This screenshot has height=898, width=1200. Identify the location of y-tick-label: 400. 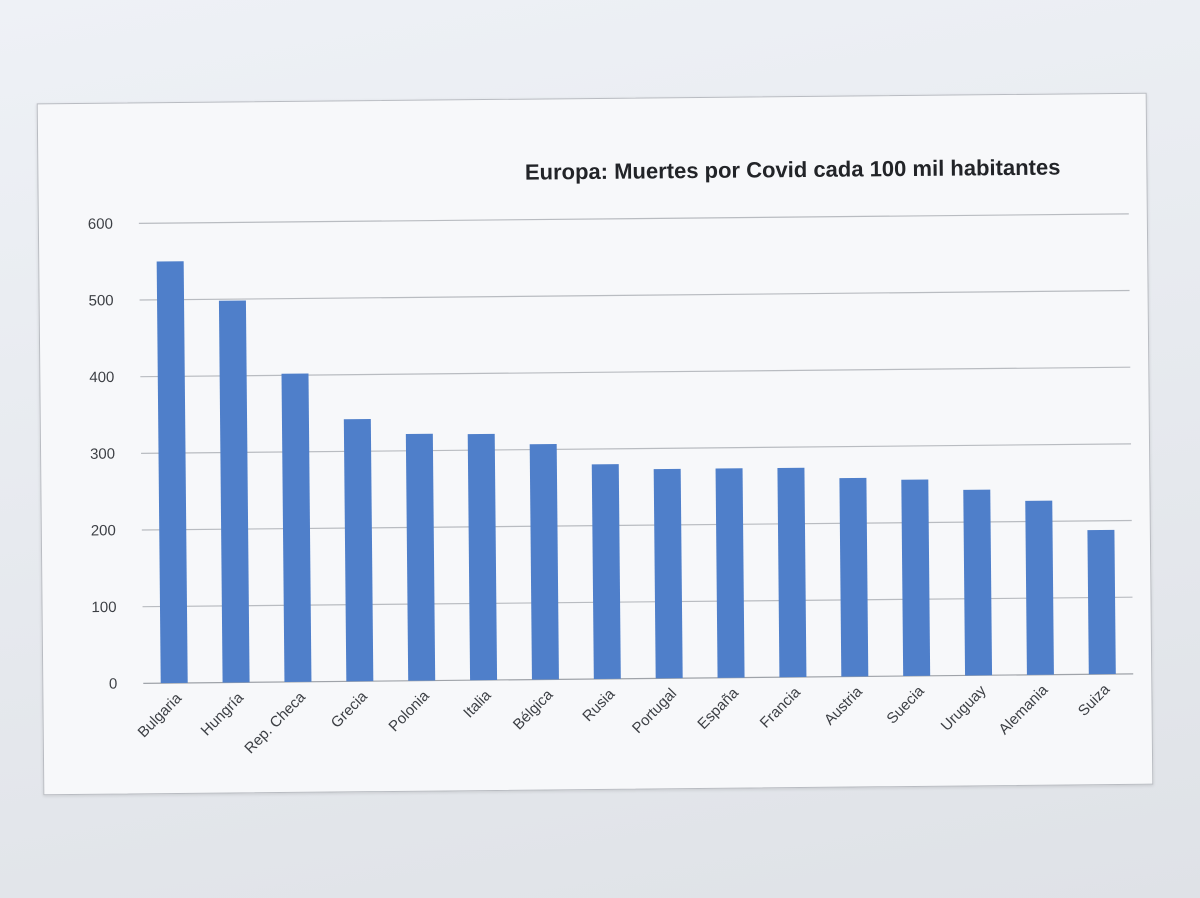
(101, 377).